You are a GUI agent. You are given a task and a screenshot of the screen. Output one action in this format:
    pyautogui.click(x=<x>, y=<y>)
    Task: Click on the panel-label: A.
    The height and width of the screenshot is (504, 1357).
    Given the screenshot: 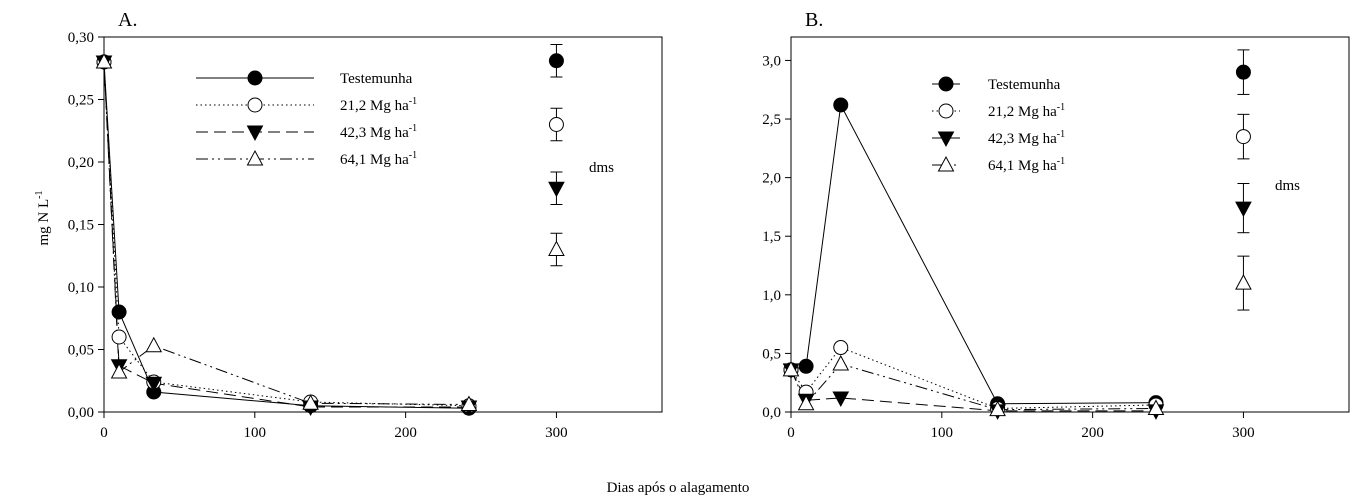 What is the action you would take?
    pyautogui.click(x=127, y=20)
    